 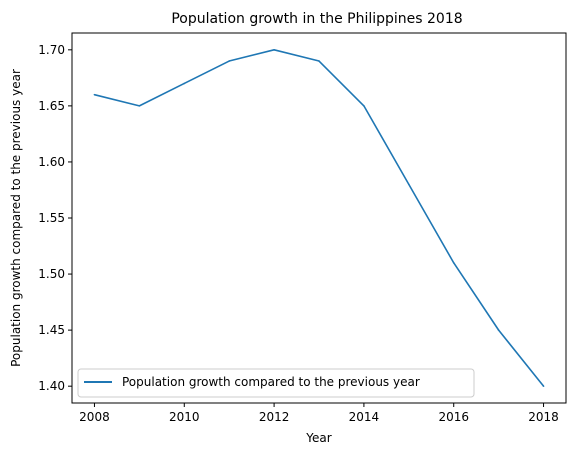 I want to click on y-tick-label: 1.60, so click(x=51, y=162).